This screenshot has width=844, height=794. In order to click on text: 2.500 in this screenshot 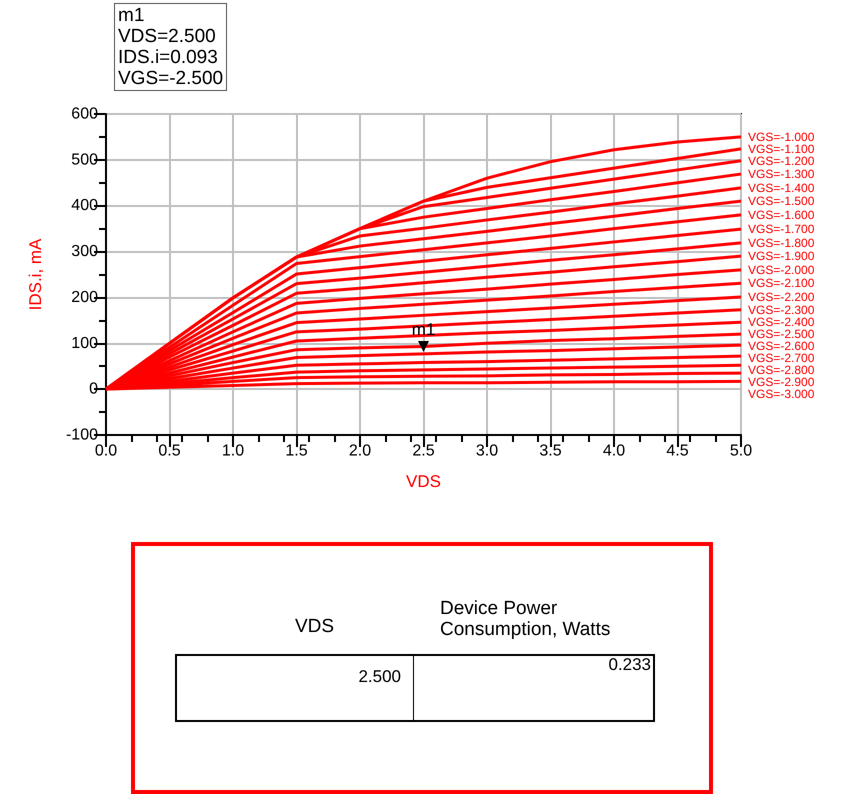, I will do `click(379, 676)`.